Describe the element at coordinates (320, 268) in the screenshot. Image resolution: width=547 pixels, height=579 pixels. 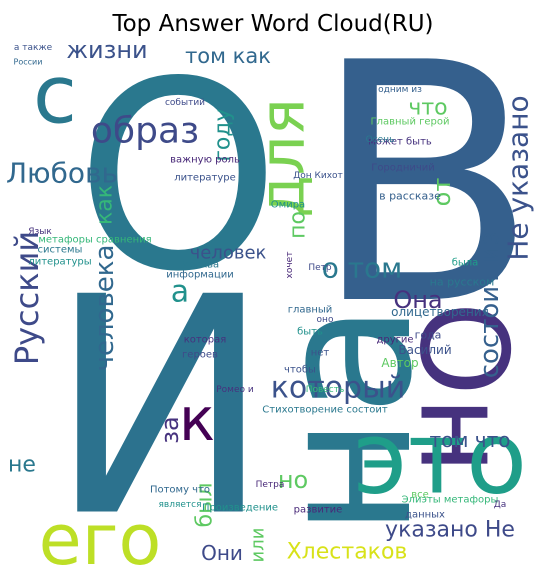
I see `word: Петр` at that location.